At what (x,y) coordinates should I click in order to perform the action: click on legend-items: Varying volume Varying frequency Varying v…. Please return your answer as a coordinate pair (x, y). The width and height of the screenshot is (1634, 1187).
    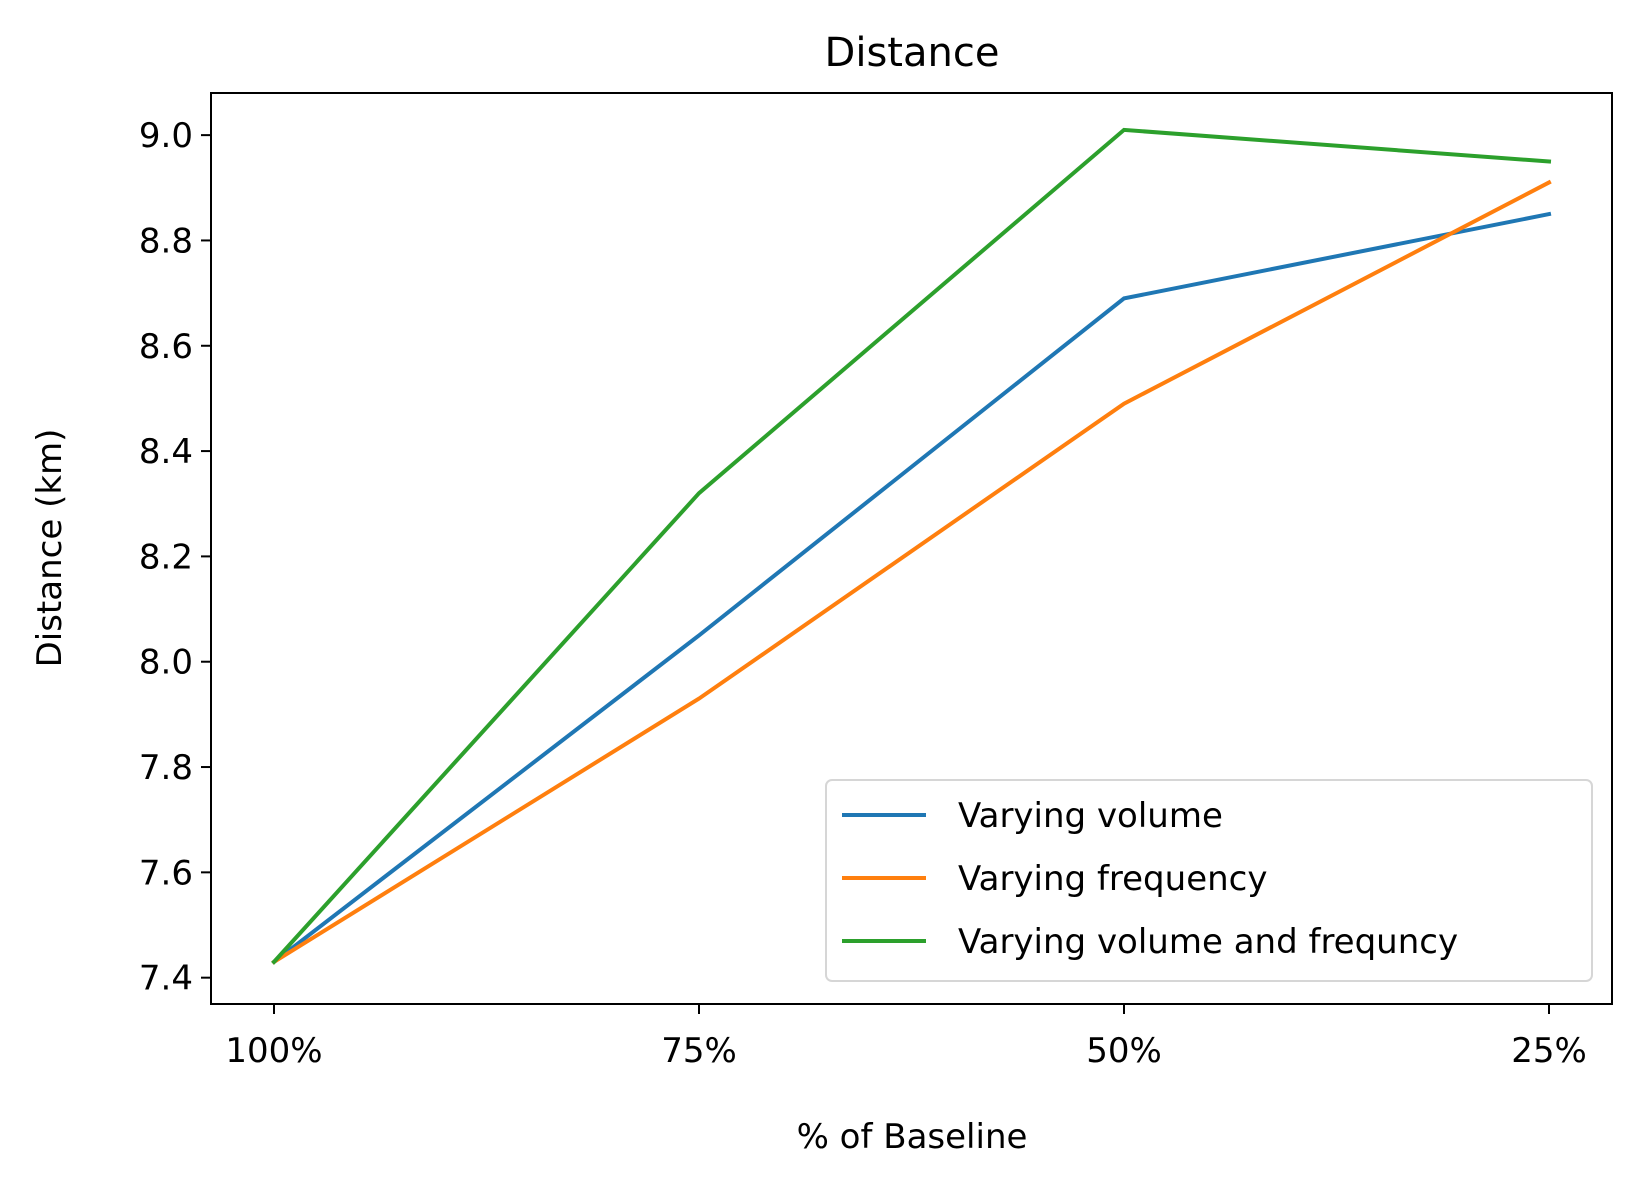
    Looking at the image, I should click on (1150, 879).